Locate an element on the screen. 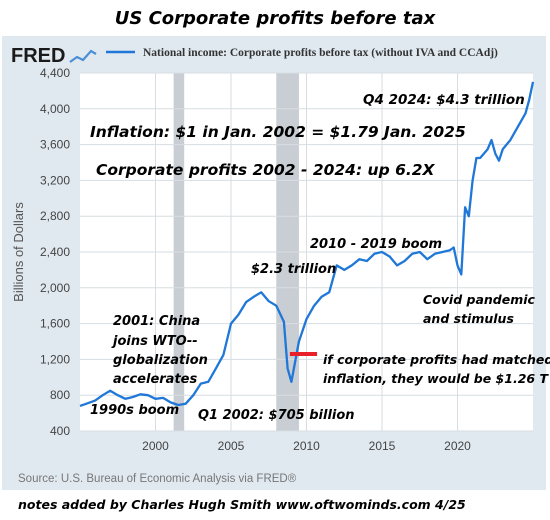 This screenshot has width=550, height=520. fred-logo: FRED is located at coordinates (54, 56).